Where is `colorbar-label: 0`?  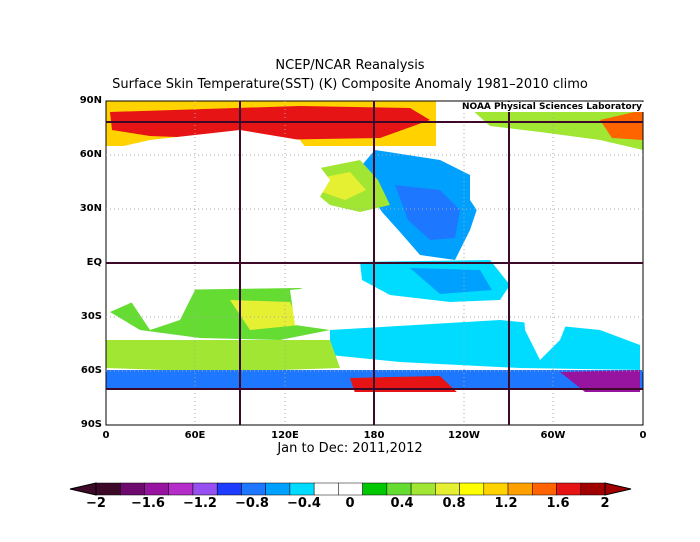 colorbar-label: 0 is located at coordinates (350, 503).